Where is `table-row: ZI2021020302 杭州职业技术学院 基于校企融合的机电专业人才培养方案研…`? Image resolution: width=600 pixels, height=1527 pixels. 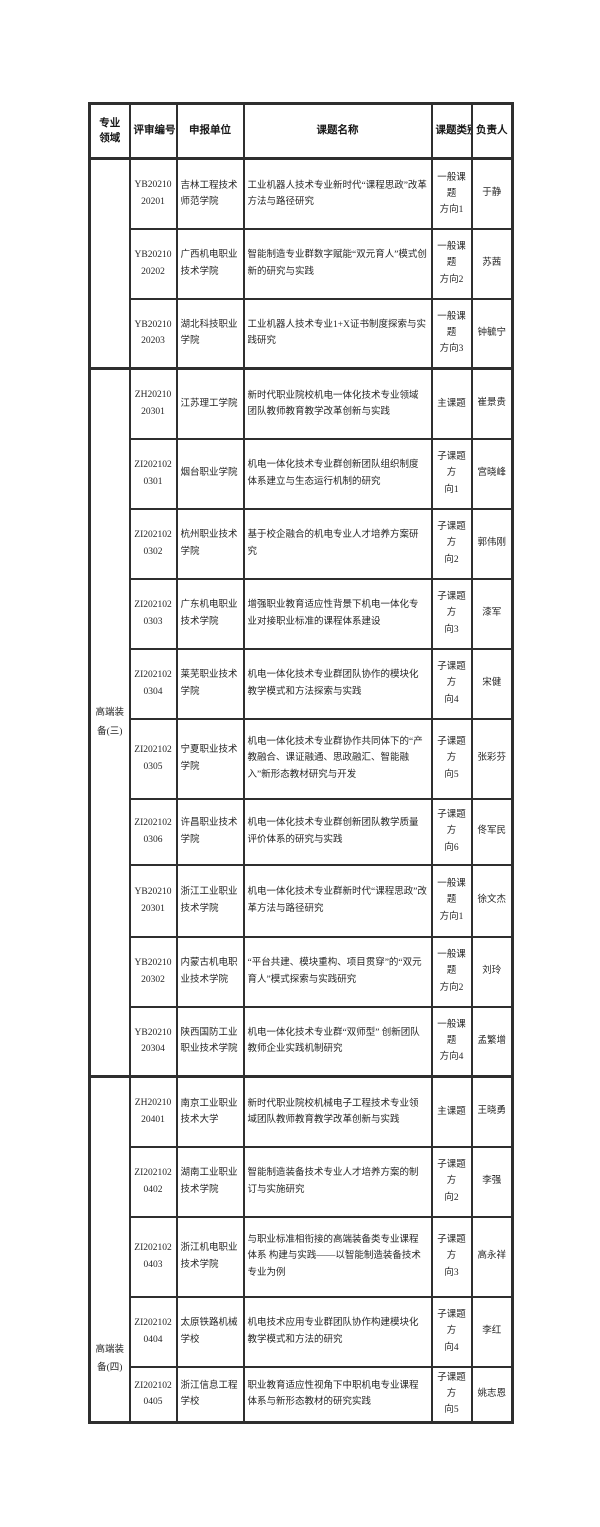 table-row: ZI2021020302 杭州职业技术学院 基于校企融合的机电专业人才培养方案研… is located at coordinates (302, 543).